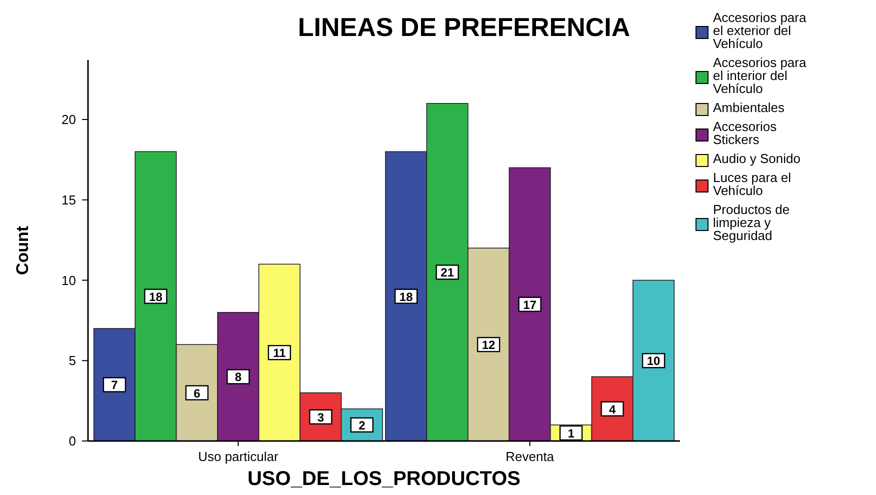  Describe the element at coordinates (447, 273) in the screenshot. I see `data-label: 21` at that location.